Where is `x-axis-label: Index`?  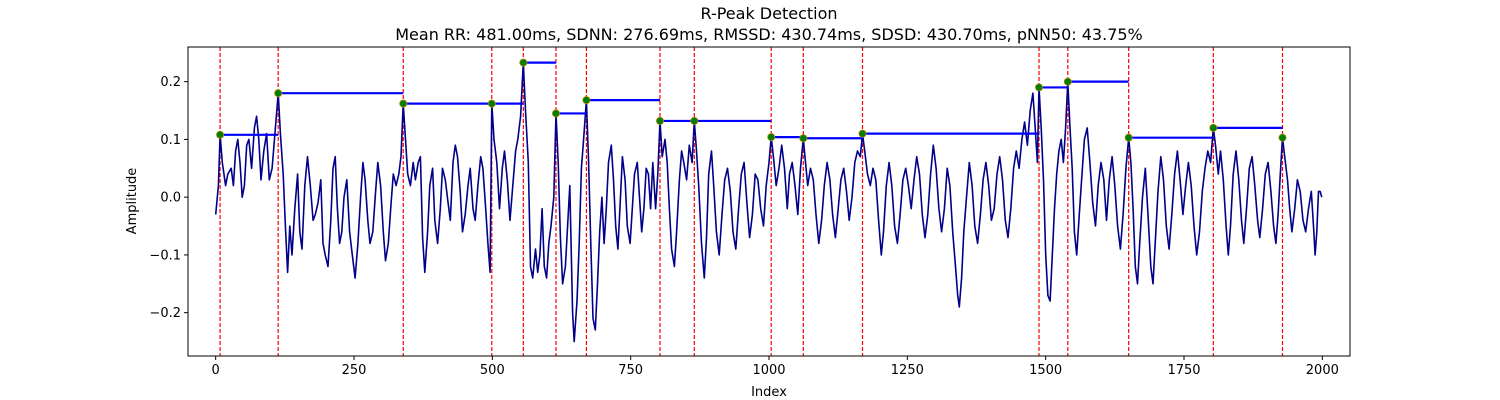
x-axis-label: Index is located at coordinates (769, 392).